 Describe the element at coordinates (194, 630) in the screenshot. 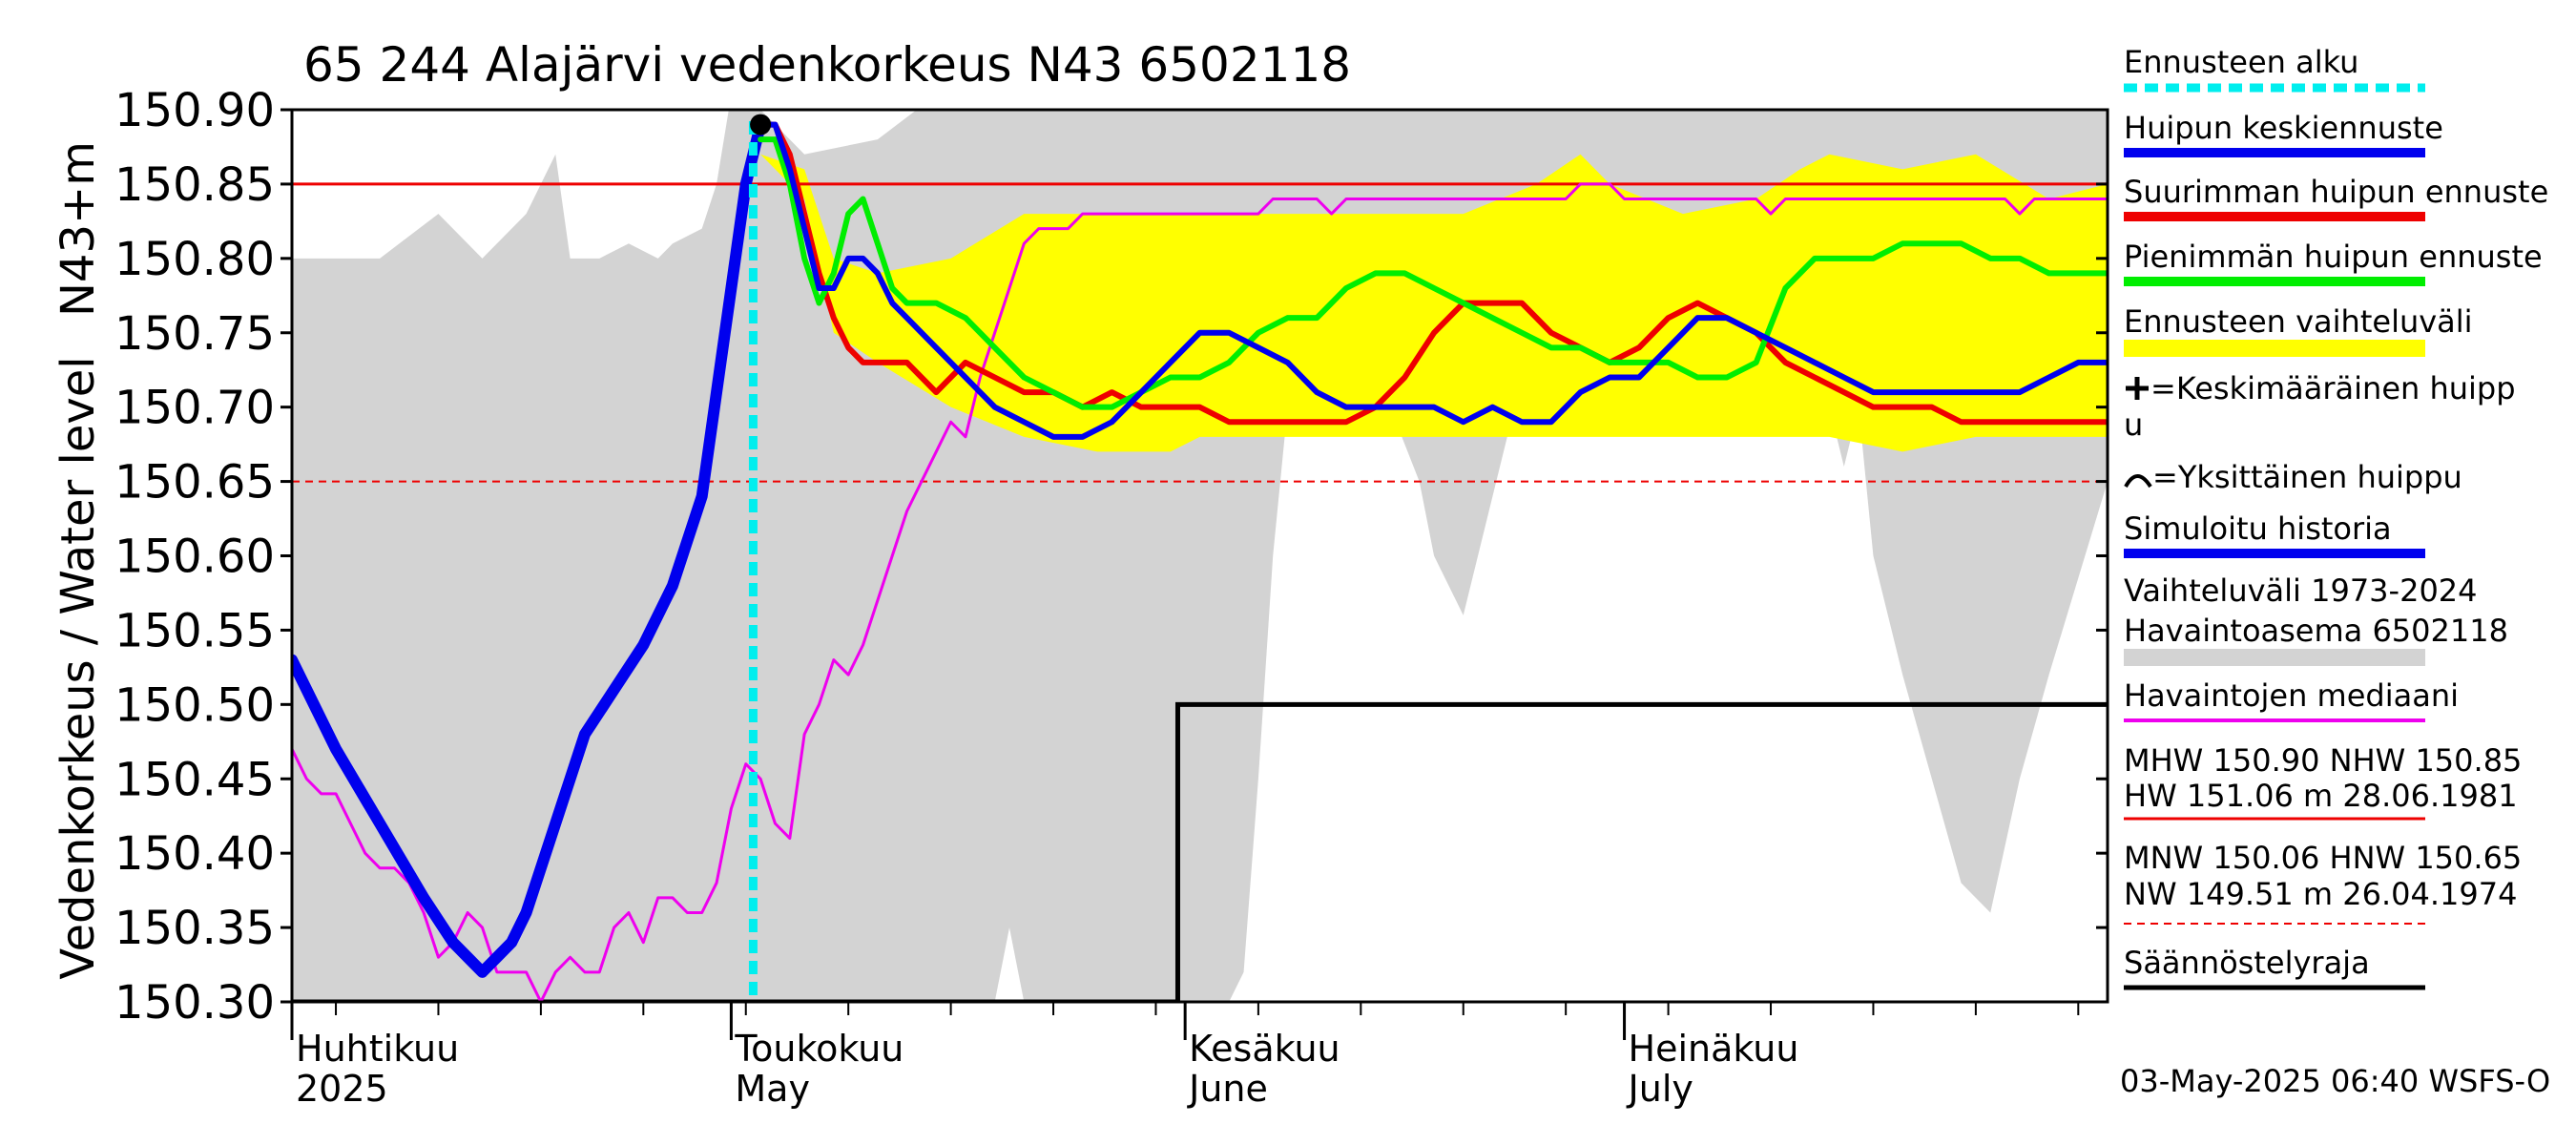

I see `y-tick-label: 150.55` at that location.